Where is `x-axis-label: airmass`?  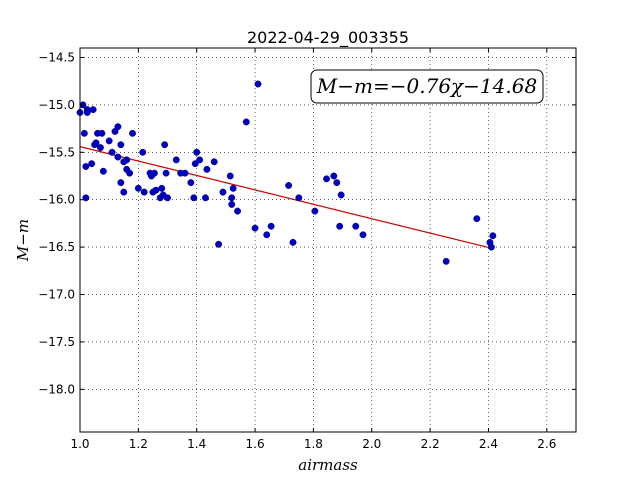 x-axis-label: airmass is located at coordinates (328, 465).